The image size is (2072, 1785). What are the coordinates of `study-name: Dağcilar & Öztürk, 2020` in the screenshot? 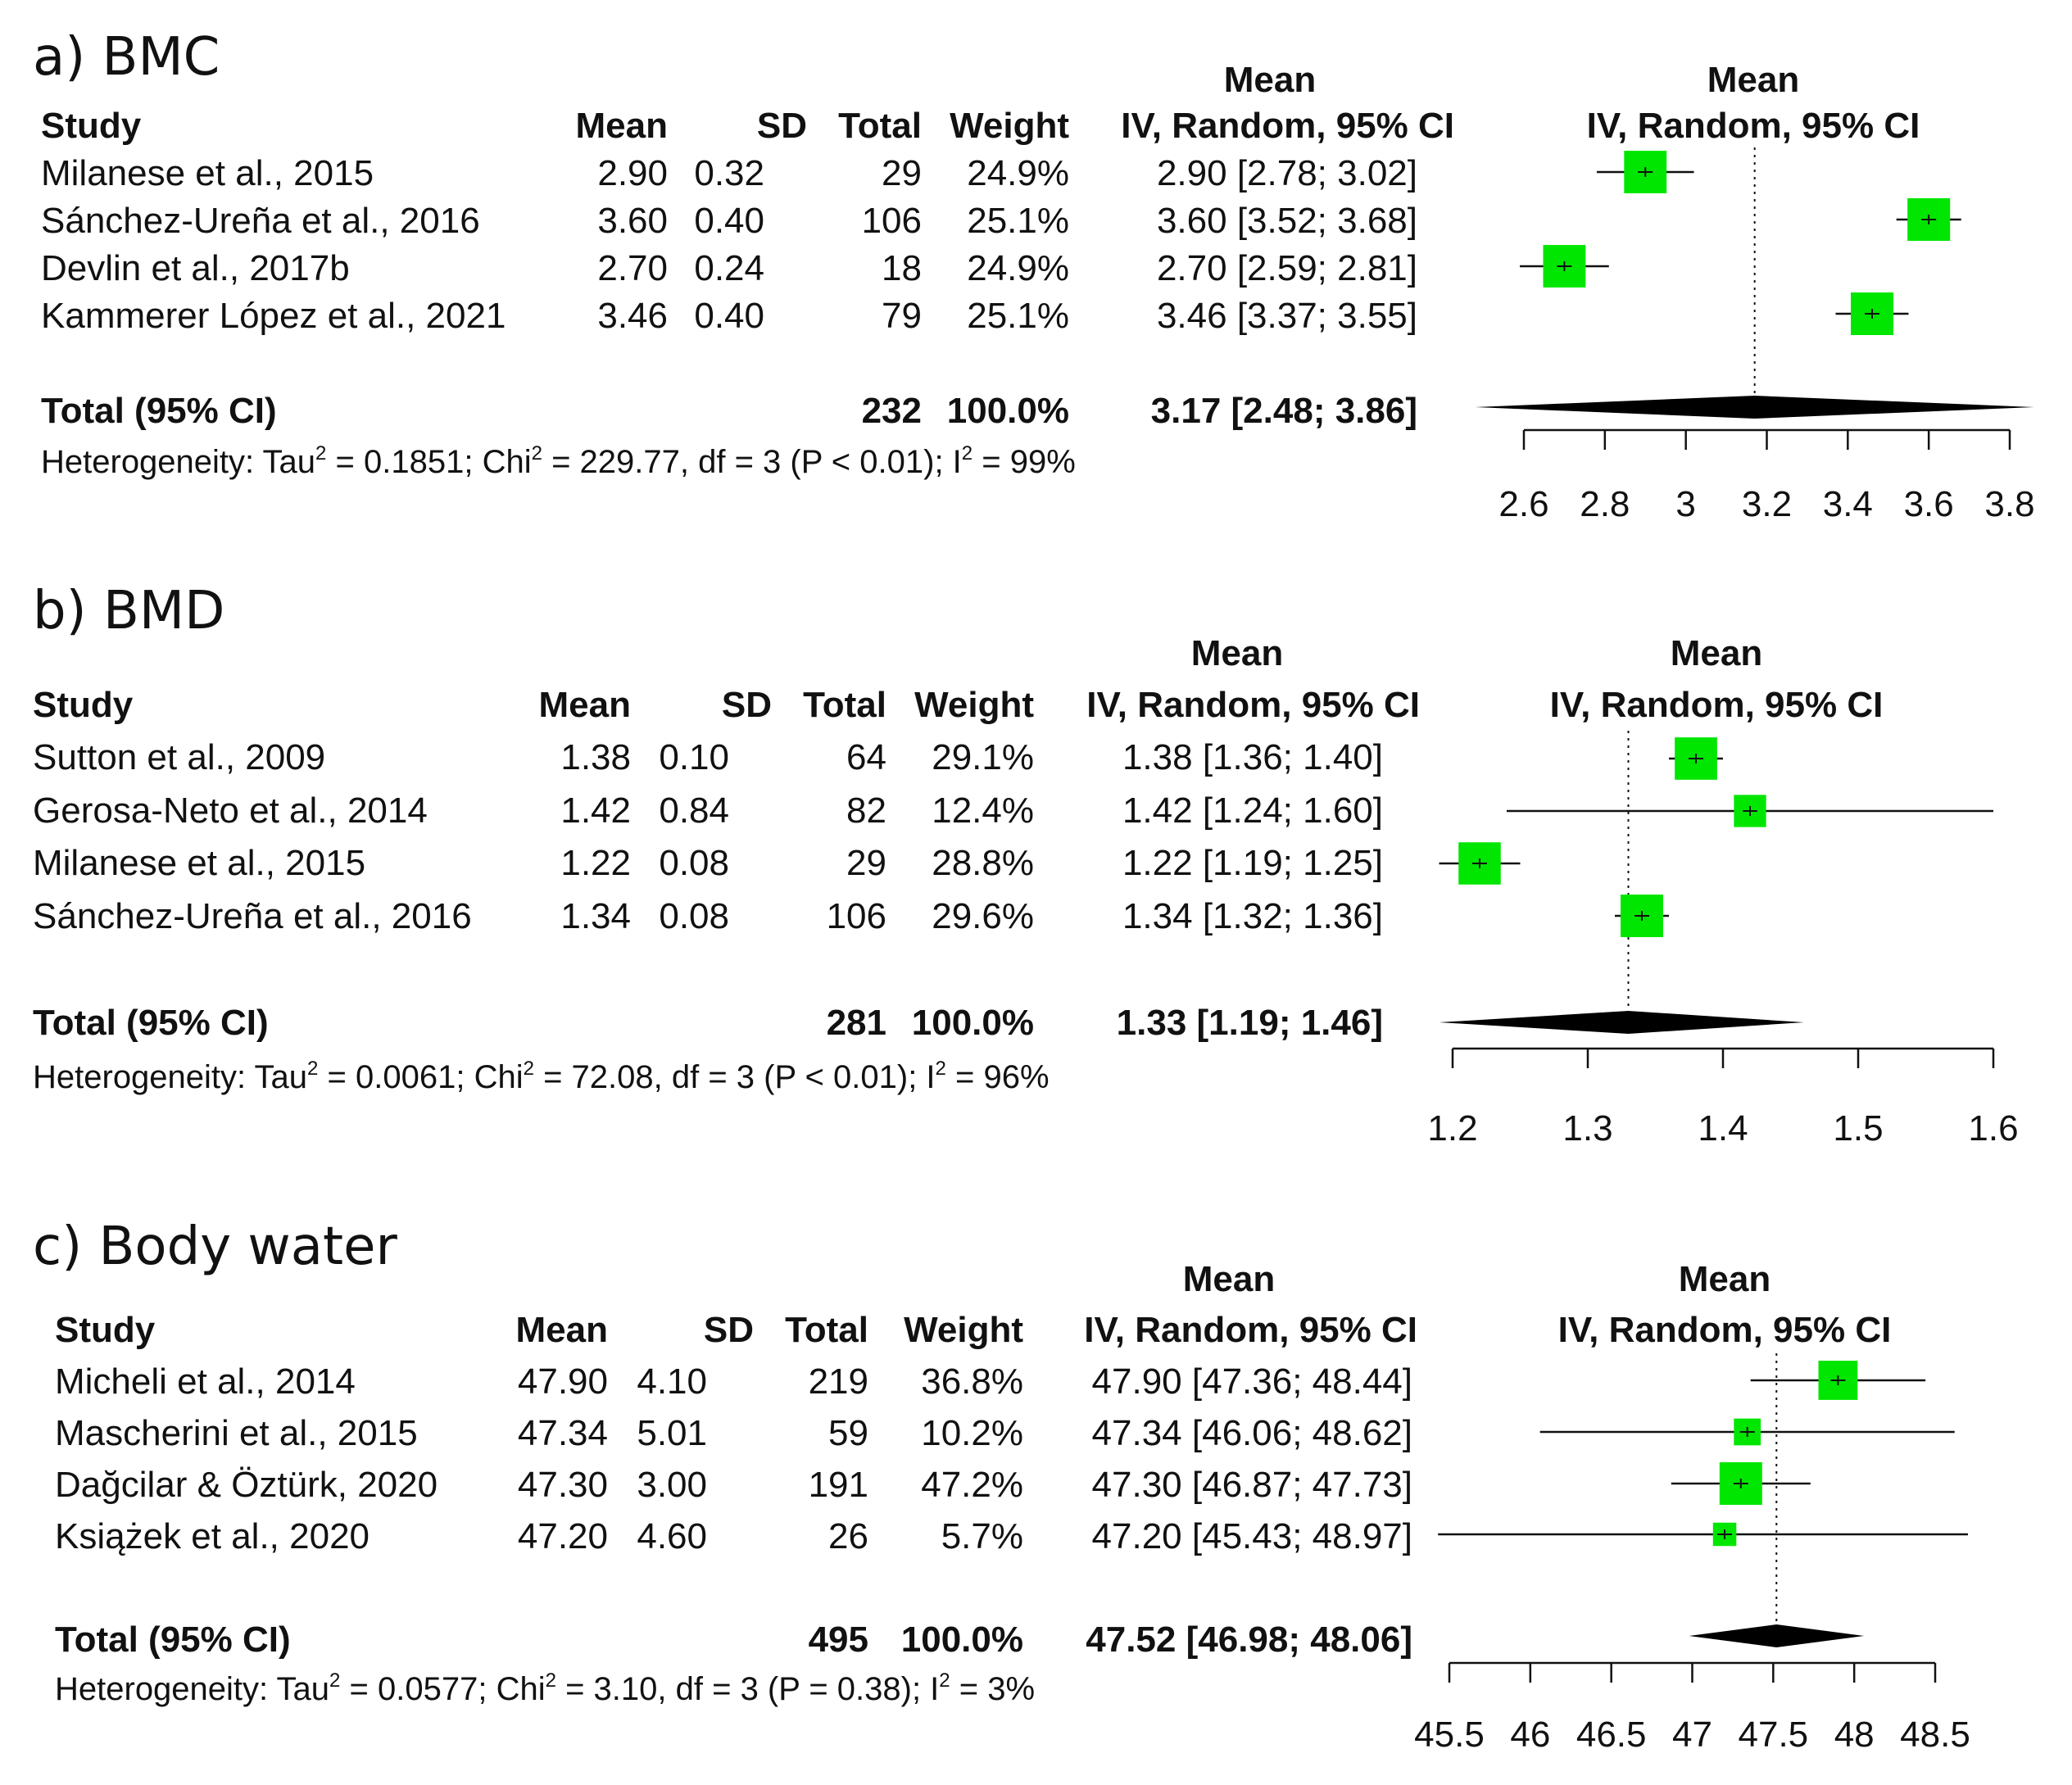 It's located at (247, 1485).